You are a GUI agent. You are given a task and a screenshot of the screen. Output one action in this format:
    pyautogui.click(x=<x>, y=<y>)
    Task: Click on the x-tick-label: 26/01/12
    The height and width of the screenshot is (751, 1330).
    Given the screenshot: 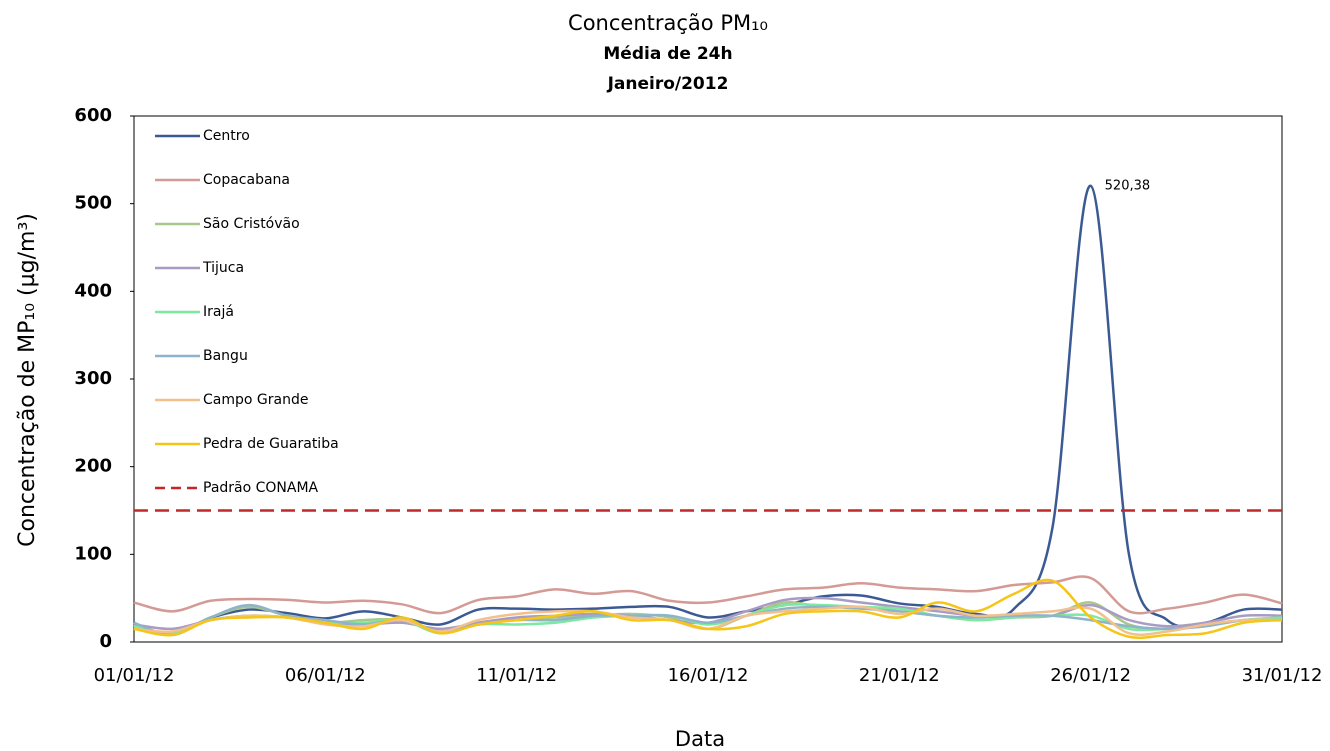 What is the action you would take?
    pyautogui.click(x=1090, y=675)
    